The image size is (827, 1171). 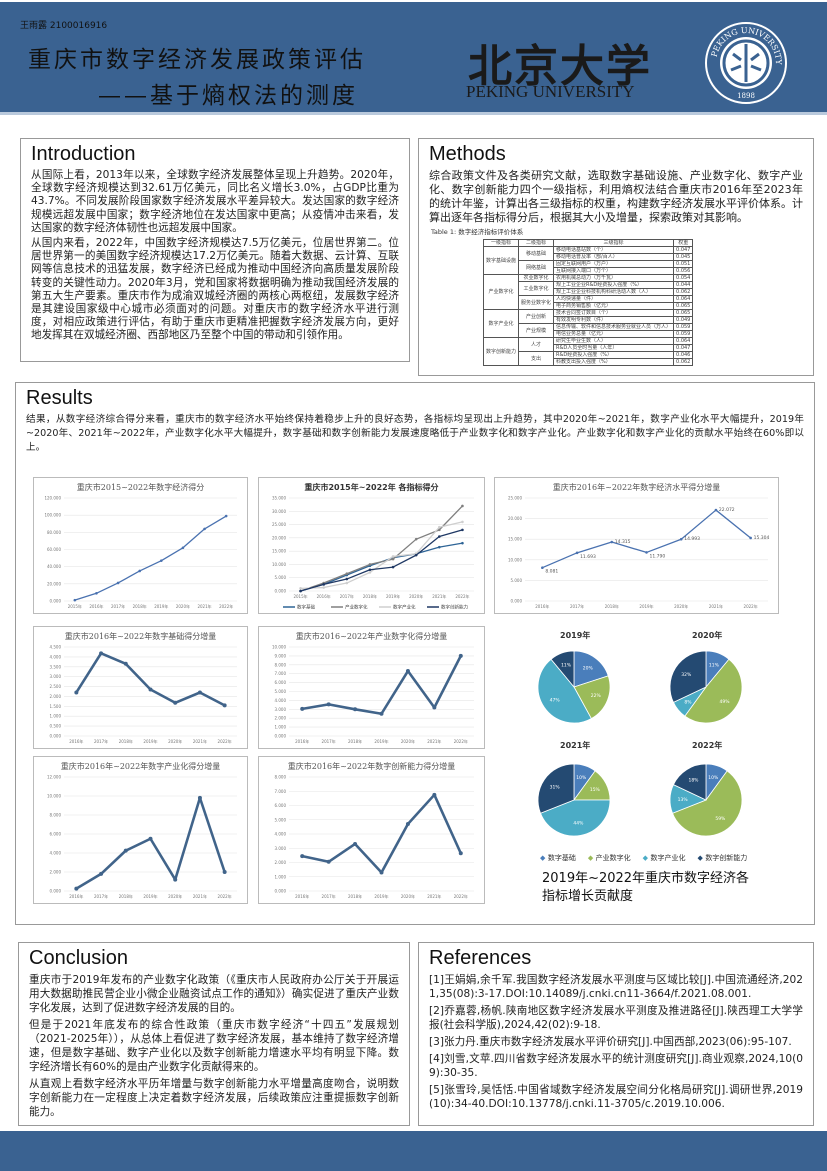 What do you see at coordinates (281, 673) in the screenshot?
I see `y-tick-label: 7.000` at bounding box center [281, 673].